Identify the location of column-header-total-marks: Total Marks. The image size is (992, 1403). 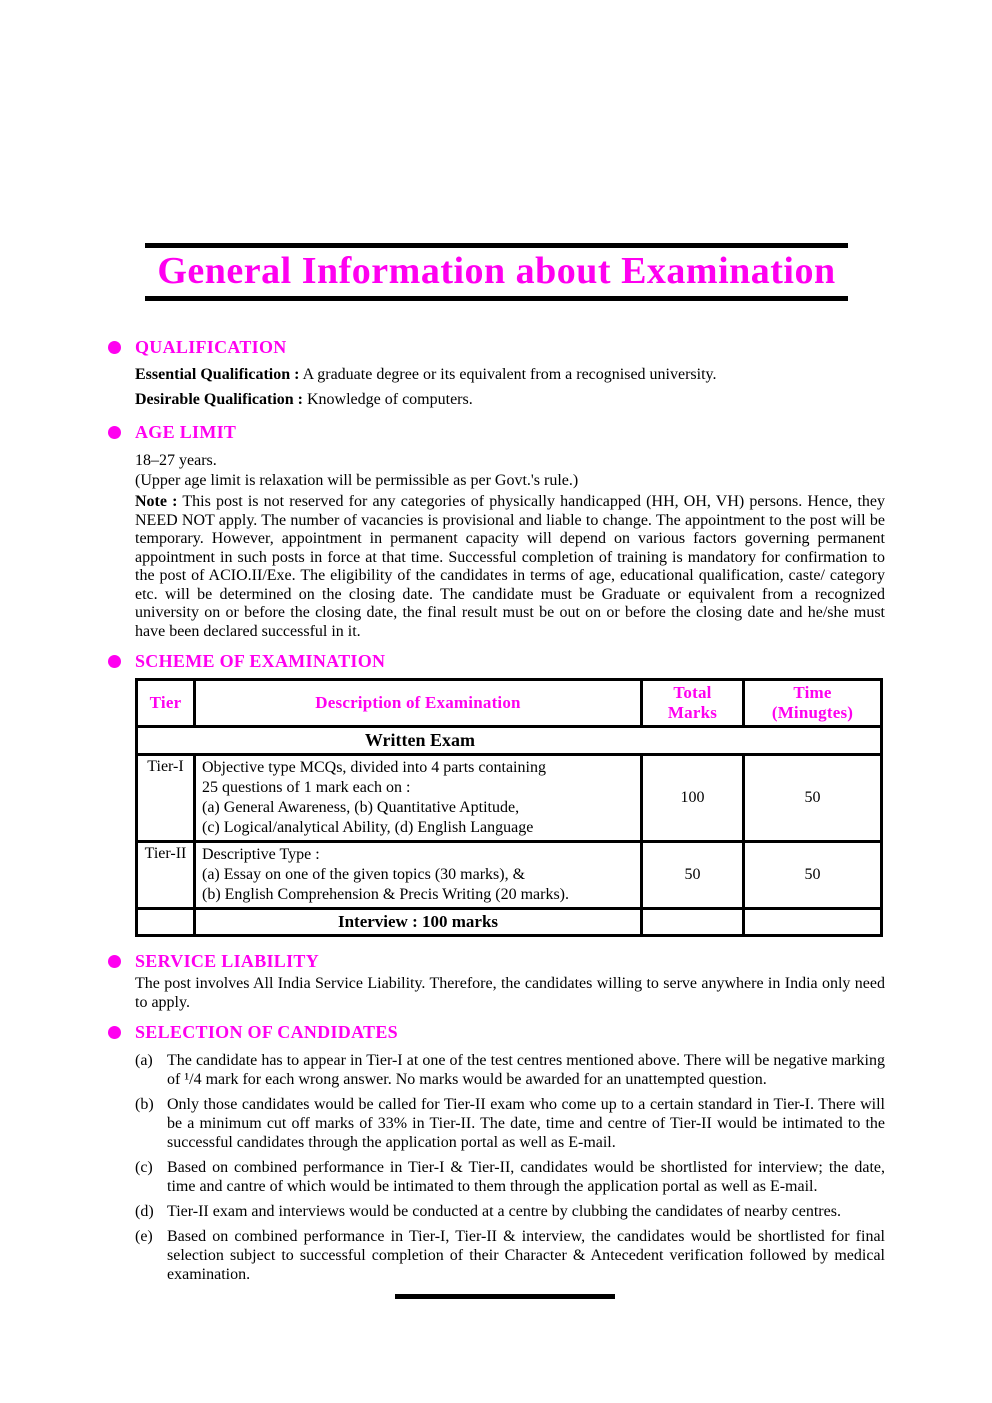
(692, 703).